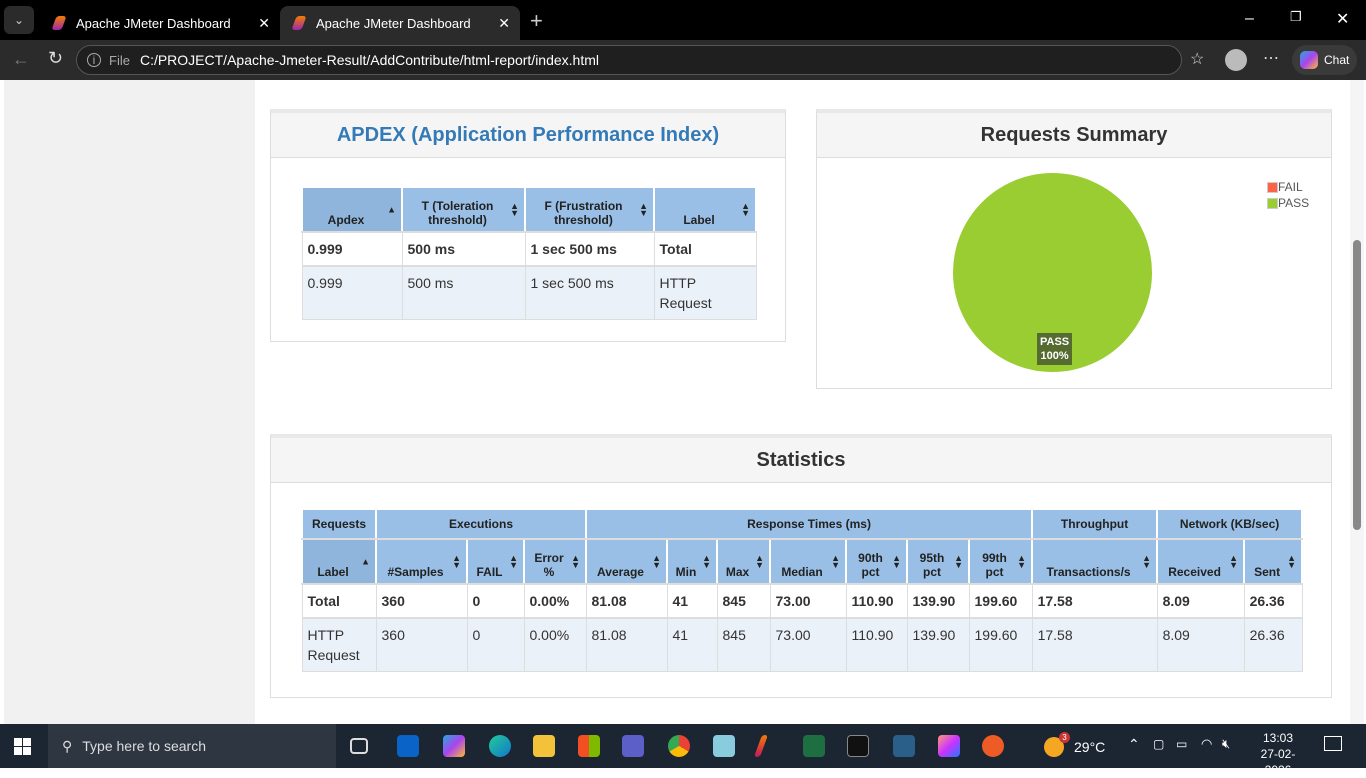  I want to click on min-cell: 41, so click(692, 601).